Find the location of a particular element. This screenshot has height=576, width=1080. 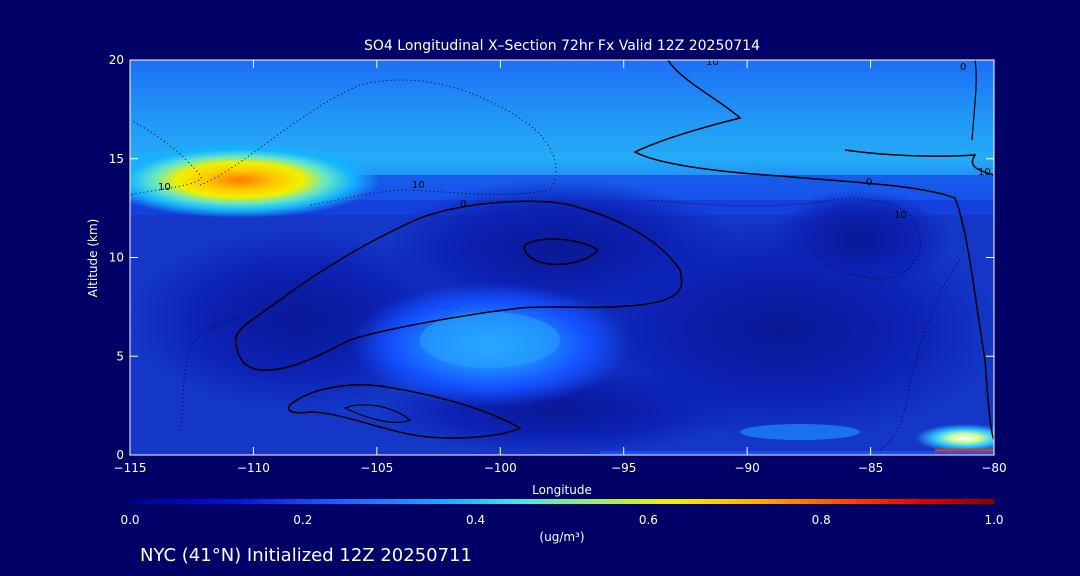

x-tick-label: −80 is located at coordinates (993, 468).